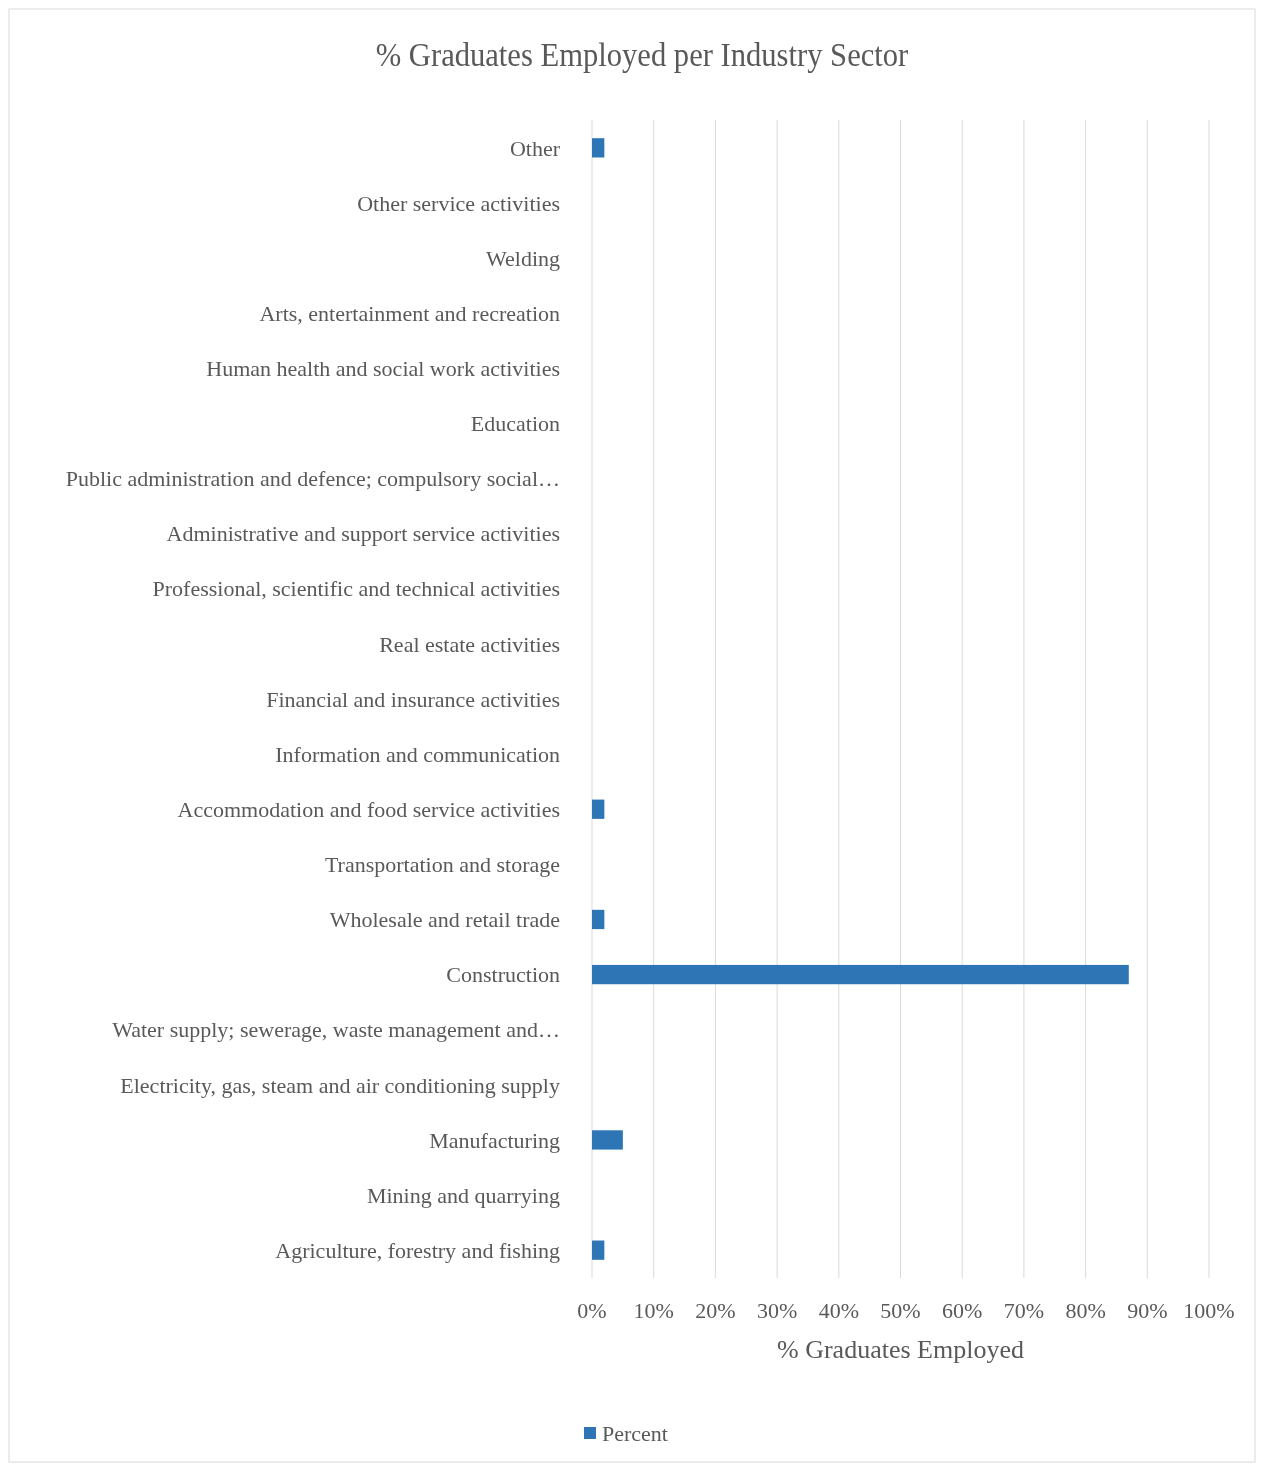  I want to click on y-tick-label: Welding, so click(523, 258).